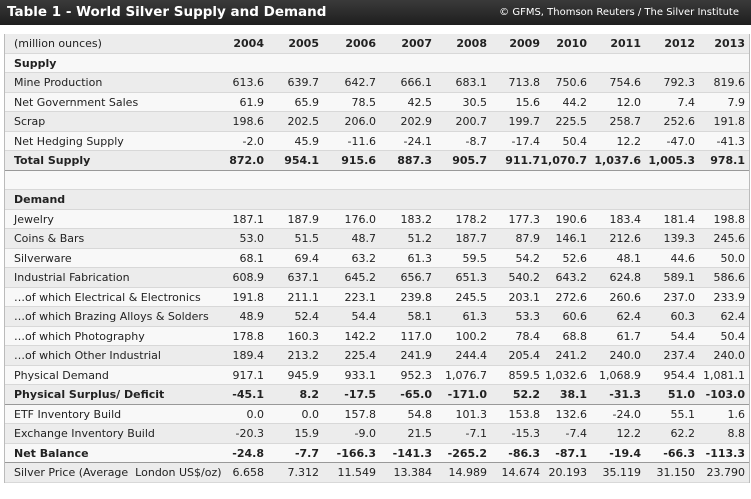 The image size is (751, 499). Describe the element at coordinates (360, 297) in the screenshot. I see `cell-value: 223.1` at that location.